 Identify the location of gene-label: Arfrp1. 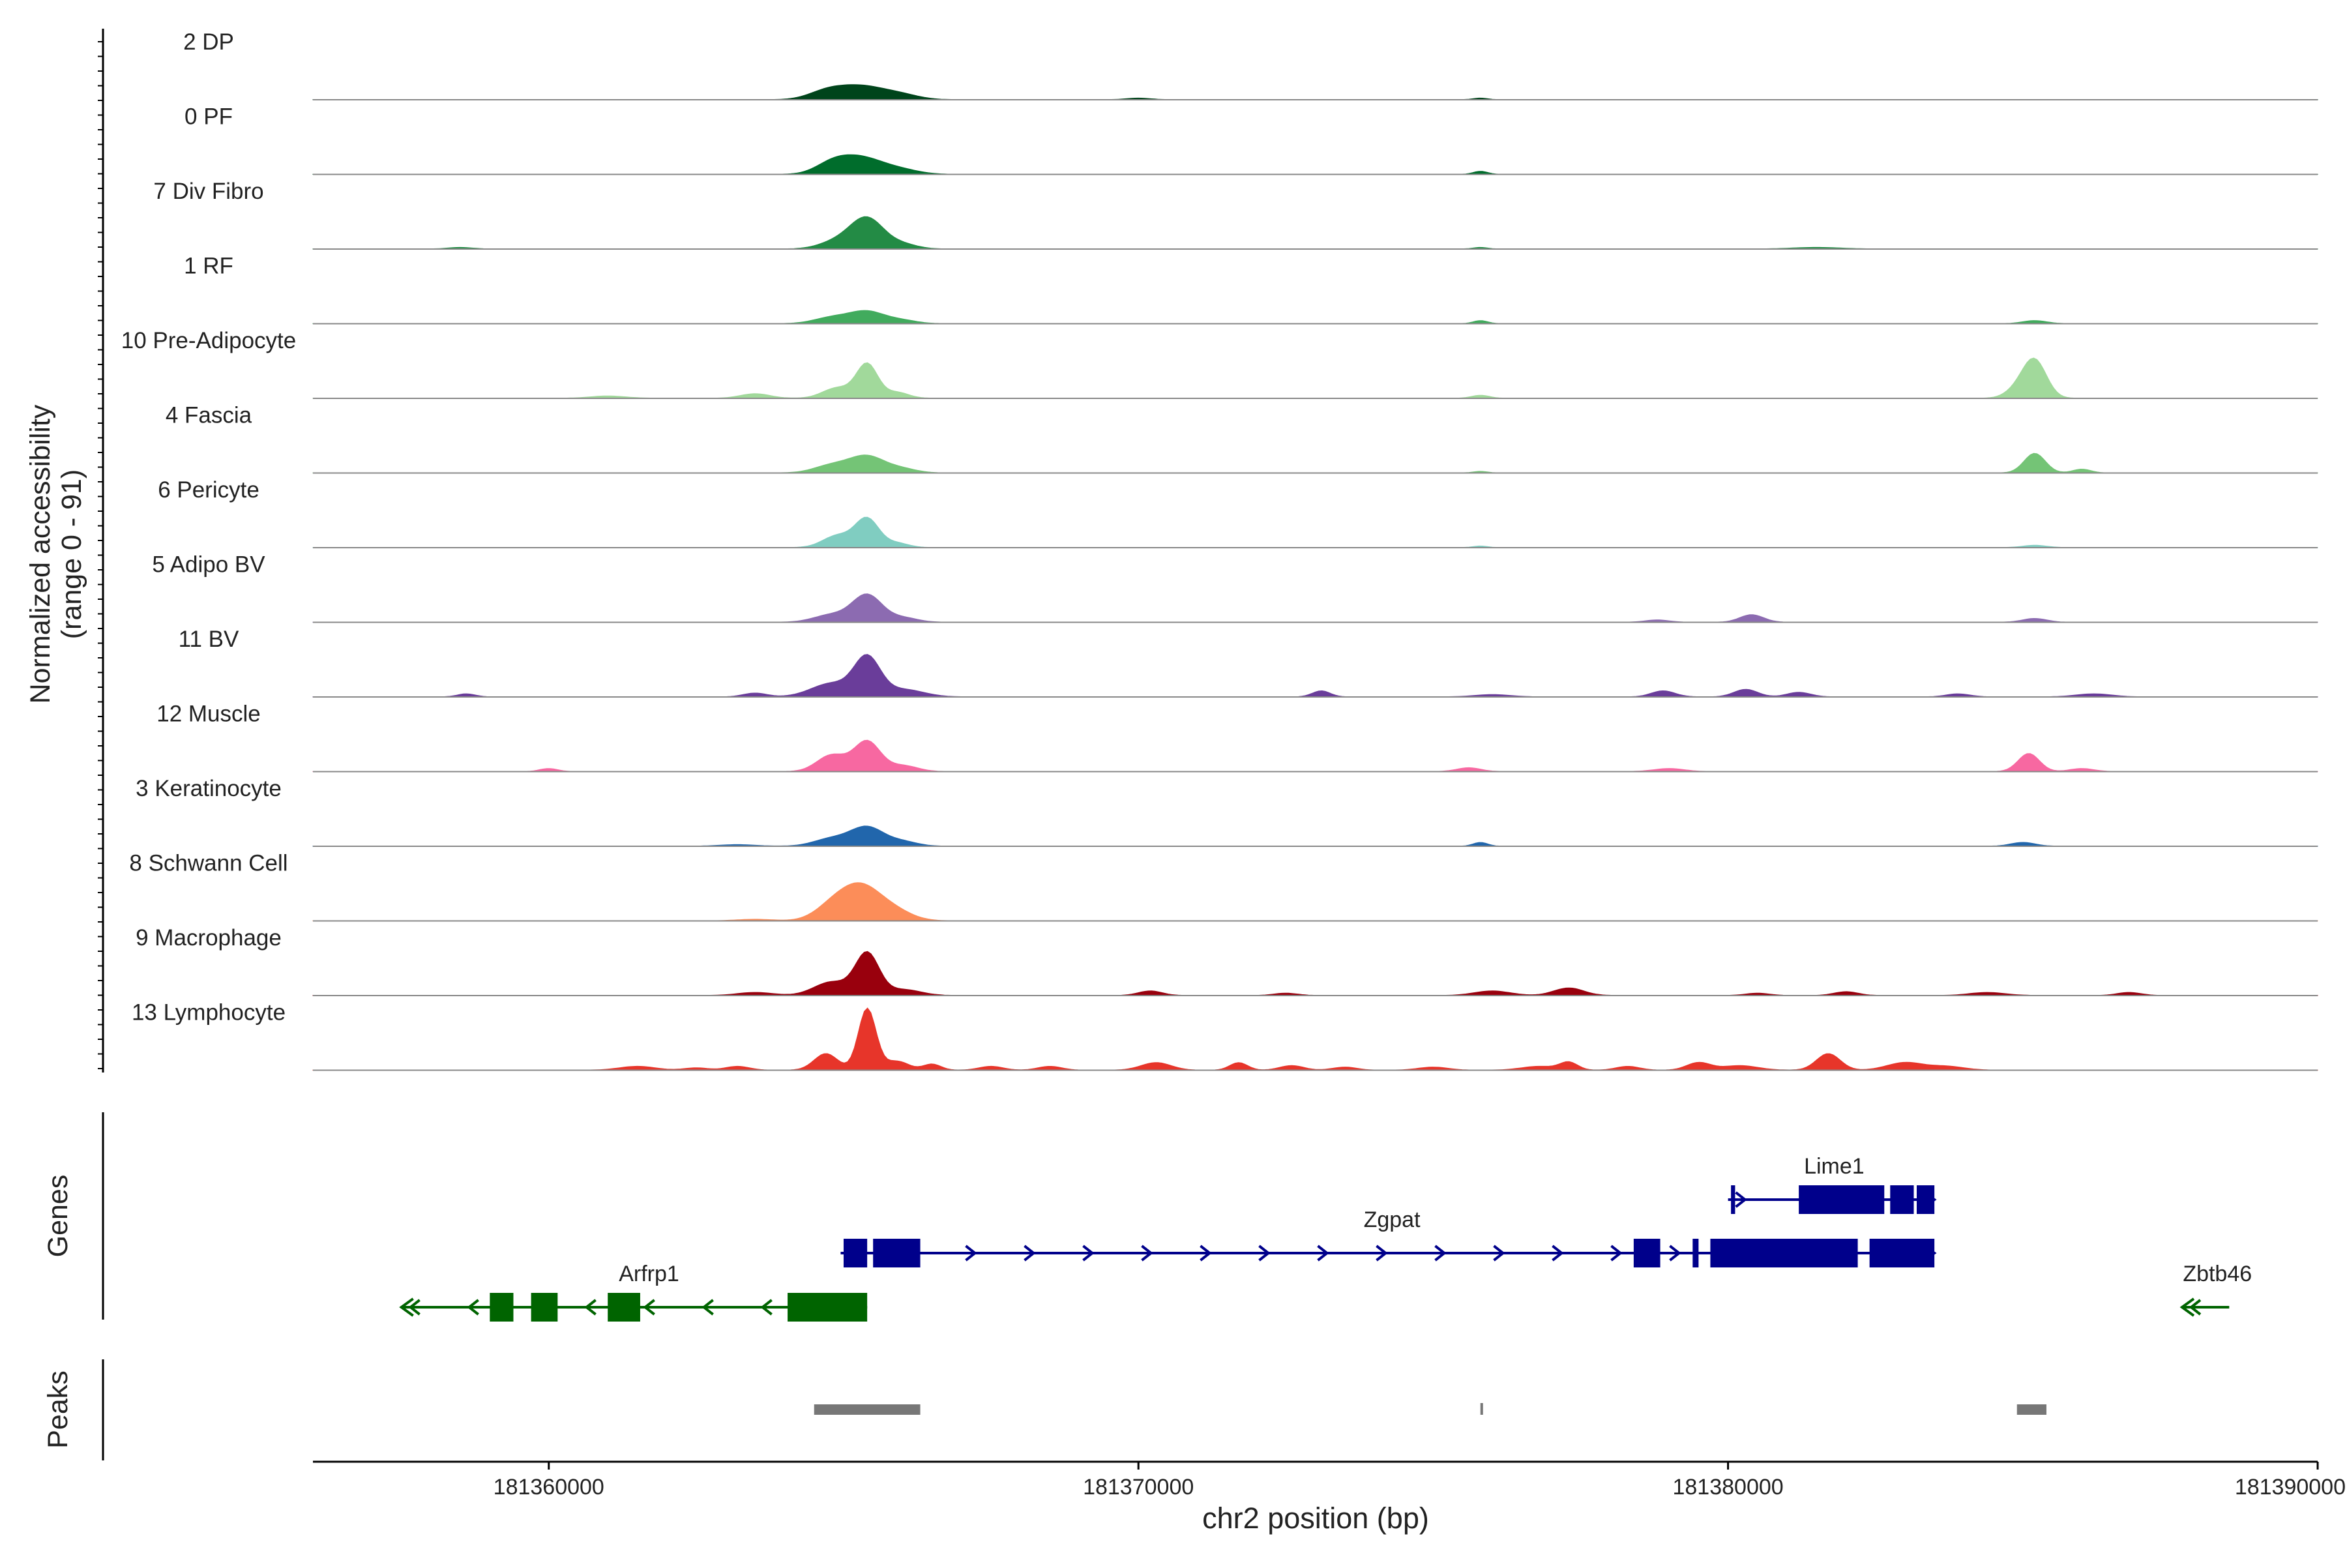
(649, 1274).